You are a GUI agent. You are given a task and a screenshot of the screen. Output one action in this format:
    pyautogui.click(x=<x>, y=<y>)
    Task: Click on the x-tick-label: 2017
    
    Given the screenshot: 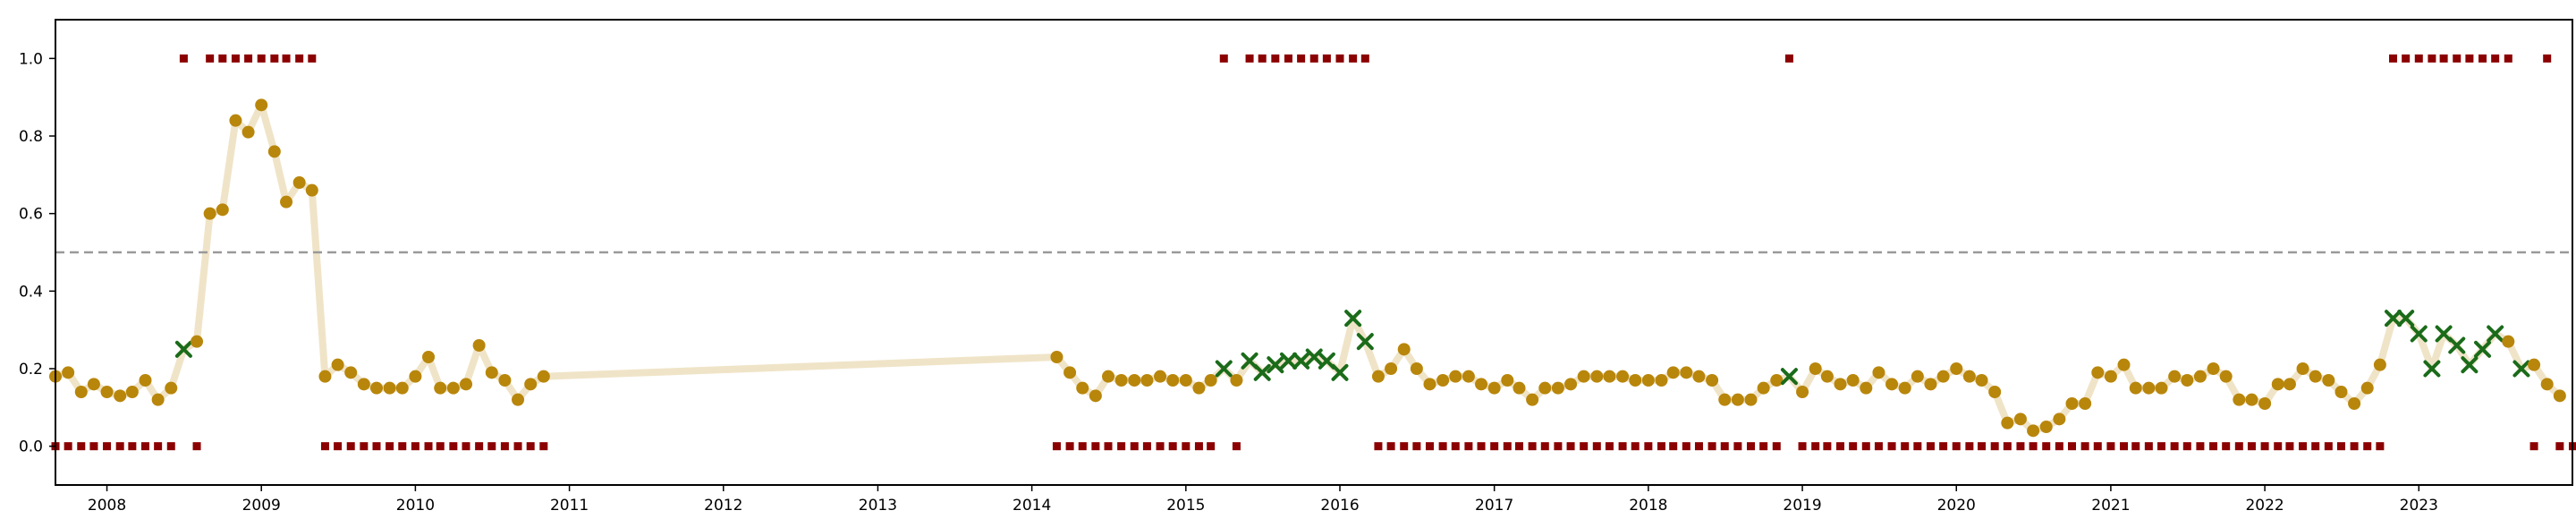 What is the action you would take?
    pyautogui.click(x=1494, y=506)
    